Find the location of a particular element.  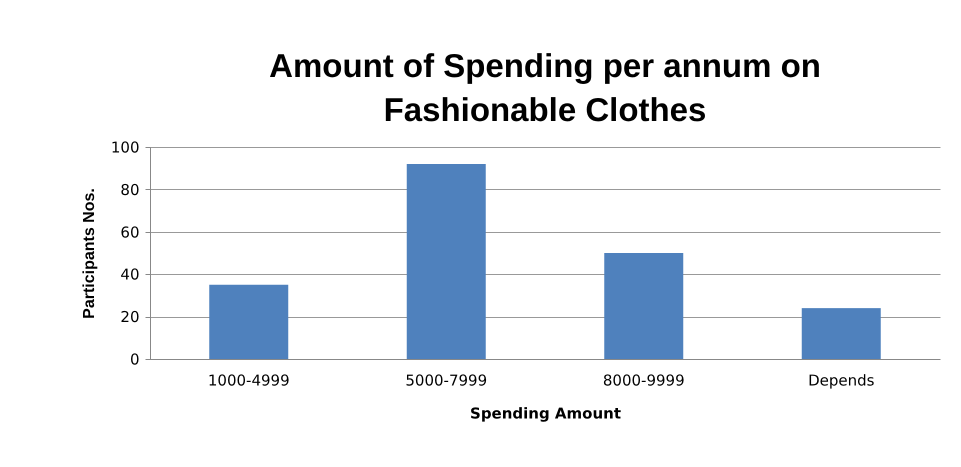

text: Amount of Spending per annum on is located at coordinates (545, 65).